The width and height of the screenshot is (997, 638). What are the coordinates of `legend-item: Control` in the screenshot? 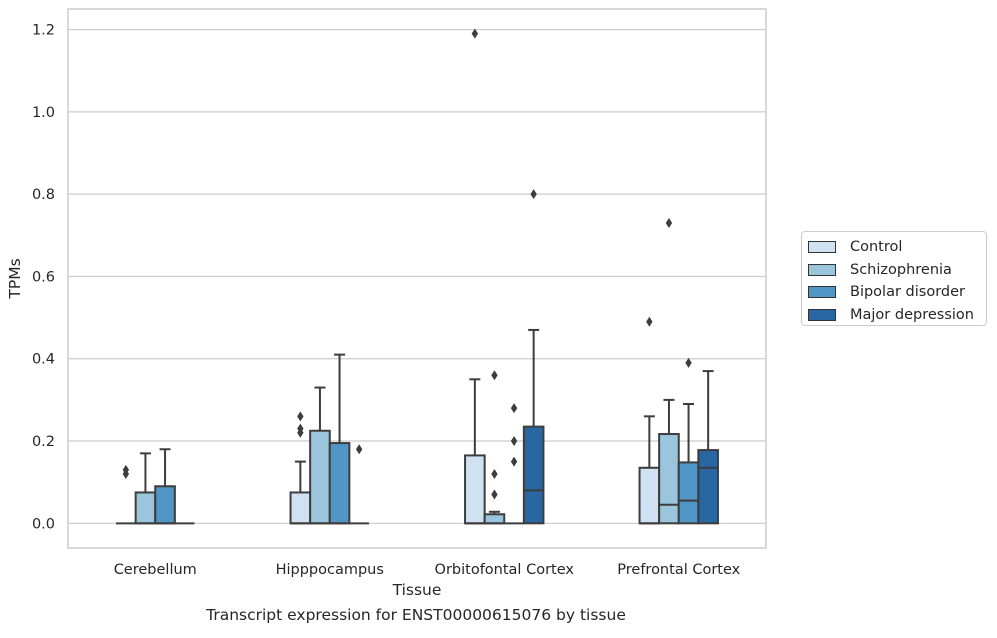 It's located at (897, 247).